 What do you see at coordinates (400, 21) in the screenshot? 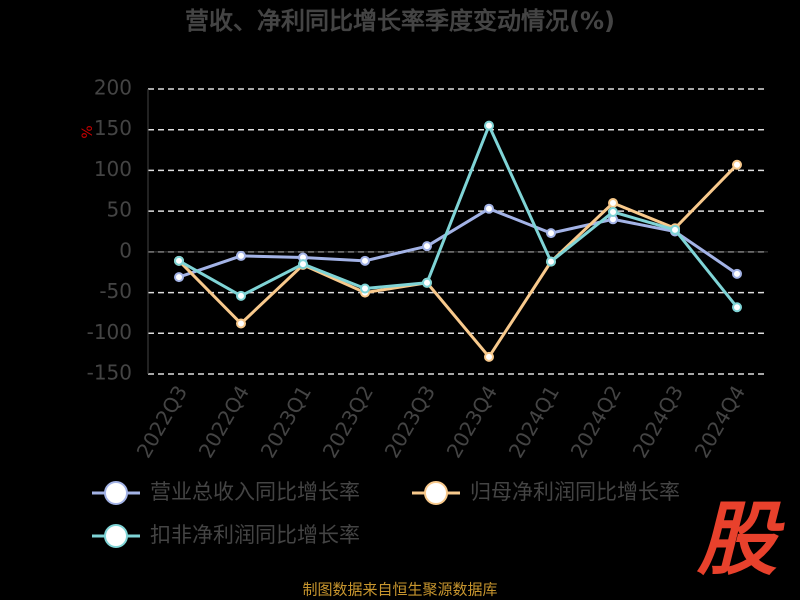
I see `chart-title: 营收、净利同比增长率季度变动情况(%)` at bounding box center [400, 21].